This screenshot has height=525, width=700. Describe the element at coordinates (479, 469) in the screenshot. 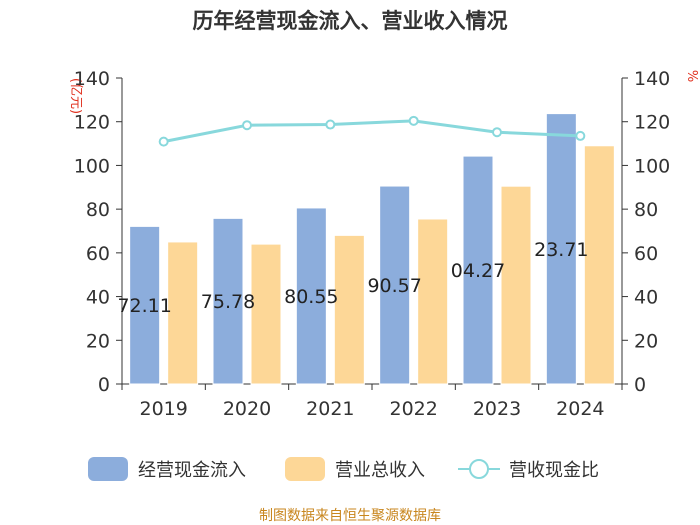

I see `legend-marker-ratio` at that location.